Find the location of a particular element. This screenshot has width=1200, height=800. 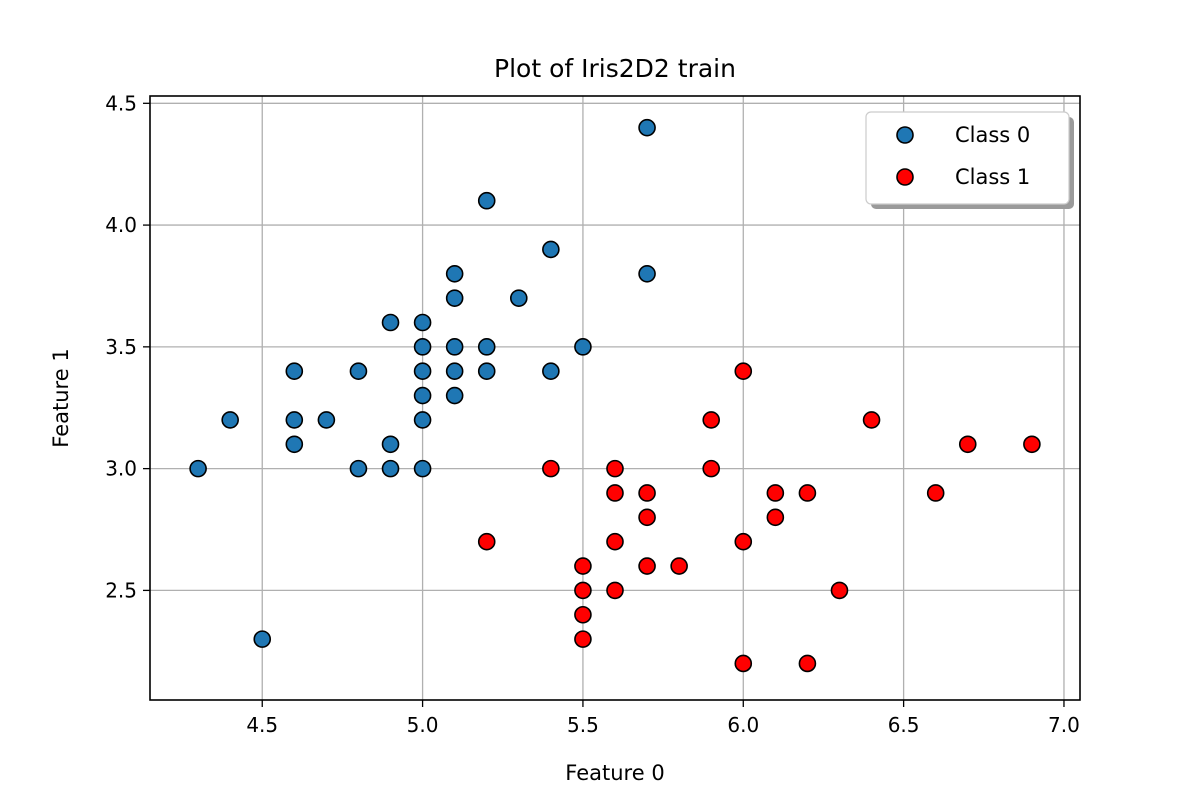

y-tick-label: 3.0 is located at coordinates (121, 469).